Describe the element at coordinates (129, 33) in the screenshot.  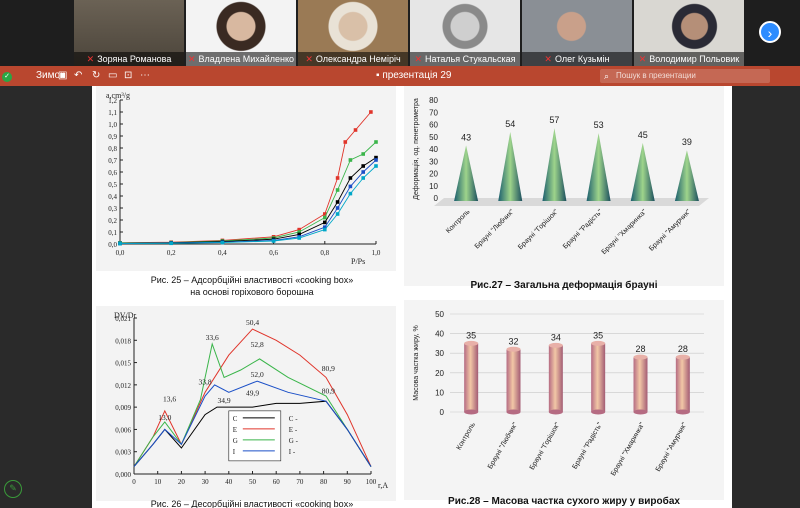
I see `participant-tile: ✕ Зоряна Романова` at that location.